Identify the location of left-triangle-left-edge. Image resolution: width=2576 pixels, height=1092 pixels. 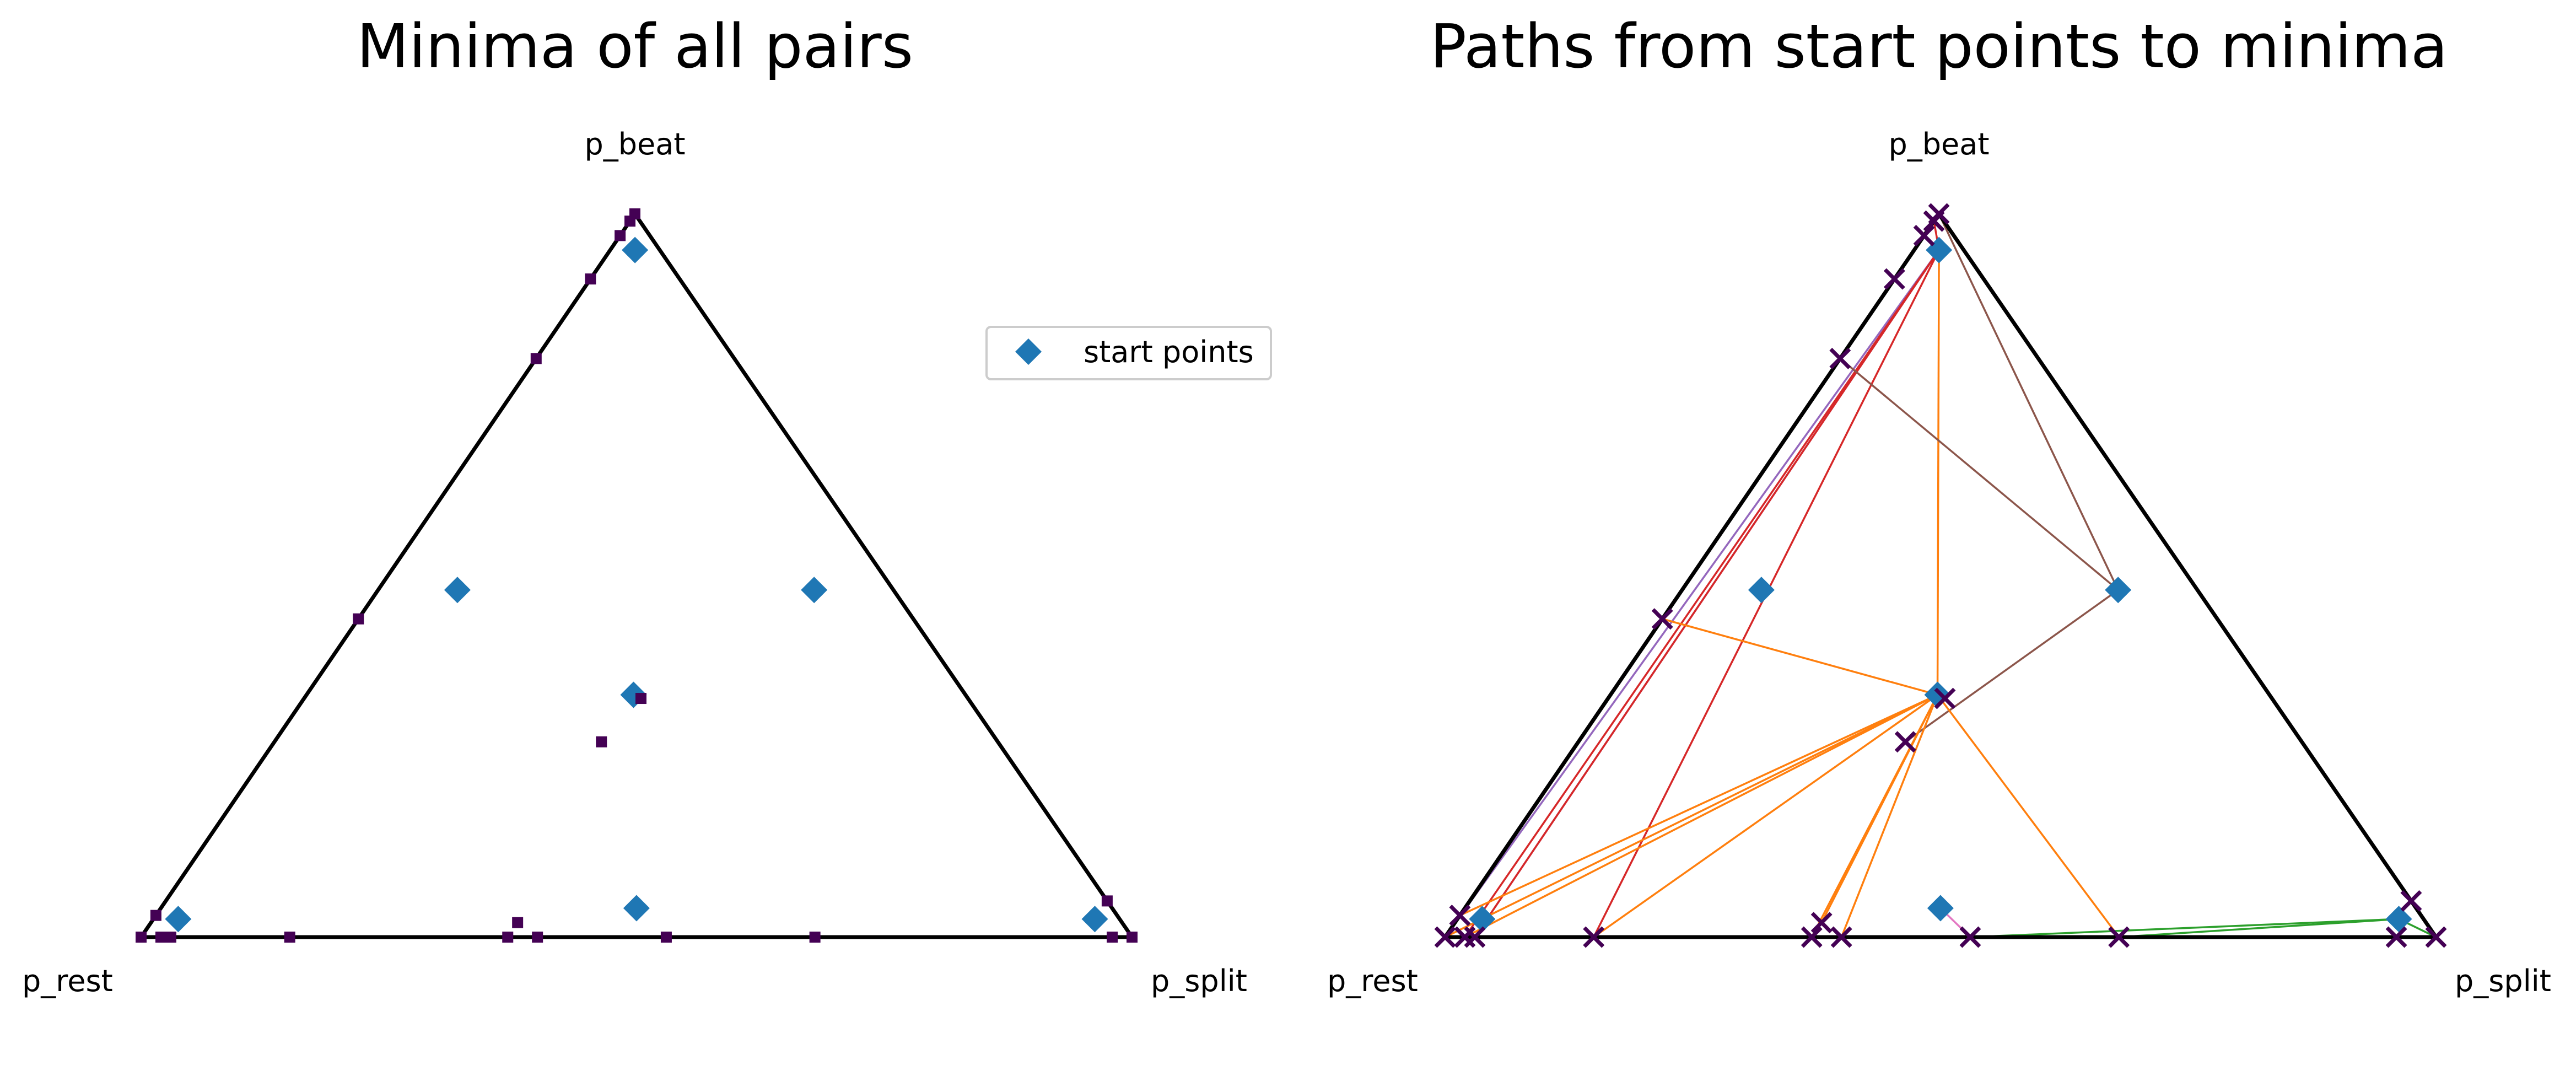
(388, 575).